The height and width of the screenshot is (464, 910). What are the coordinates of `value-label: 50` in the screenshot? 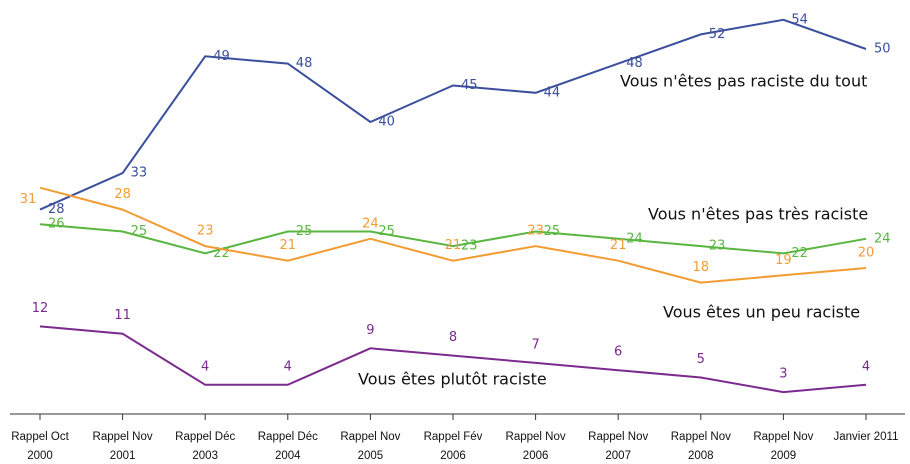 It's located at (882, 49).